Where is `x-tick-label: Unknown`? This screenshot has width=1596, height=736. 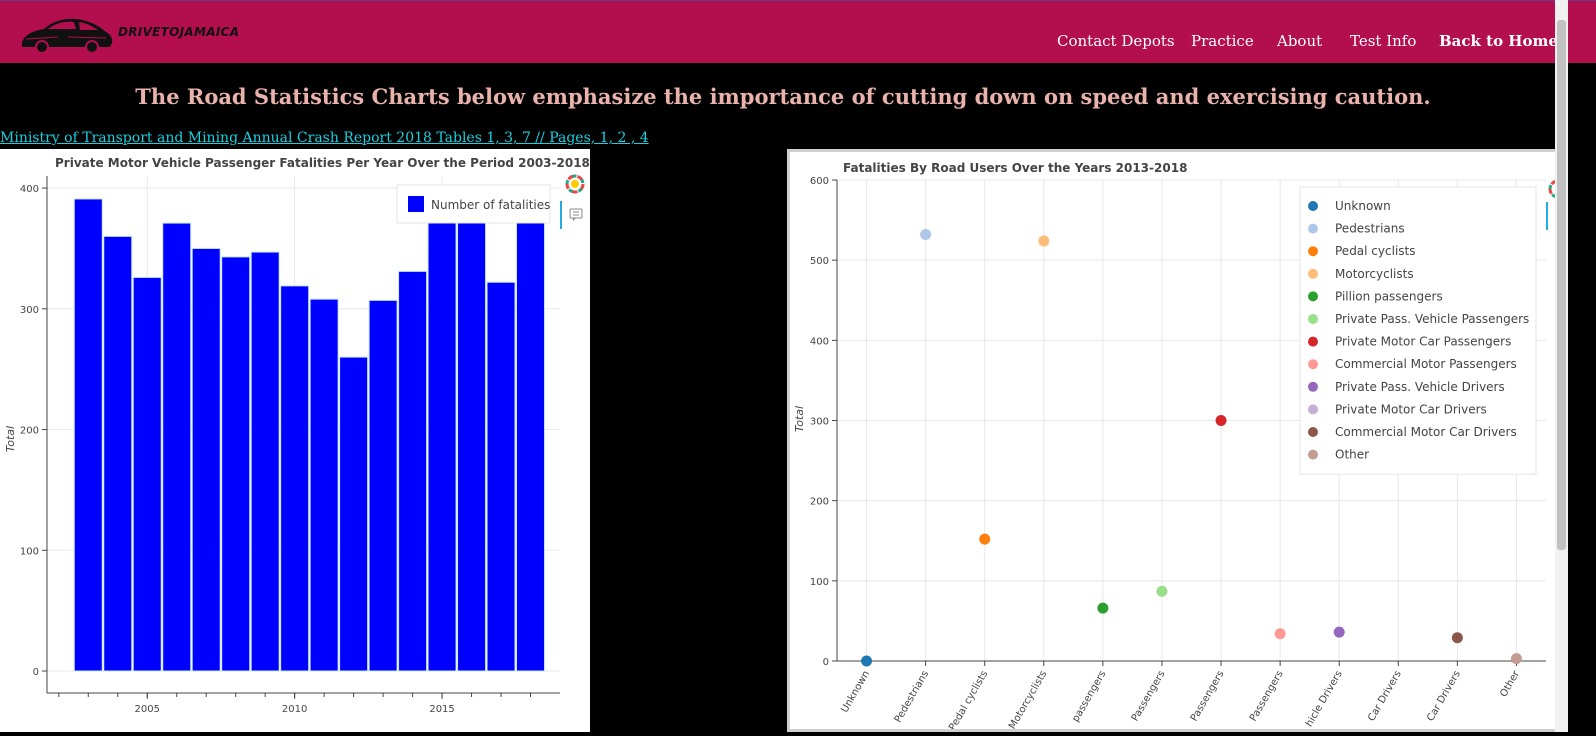 x-tick-label: Unknown is located at coordinates (855, 692).